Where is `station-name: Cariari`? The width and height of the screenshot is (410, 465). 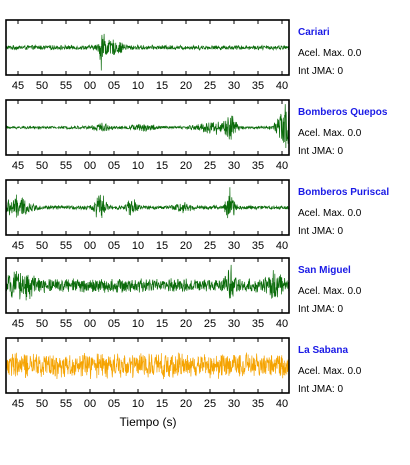
station-name: Cariari is located at coordinates (314, 32).